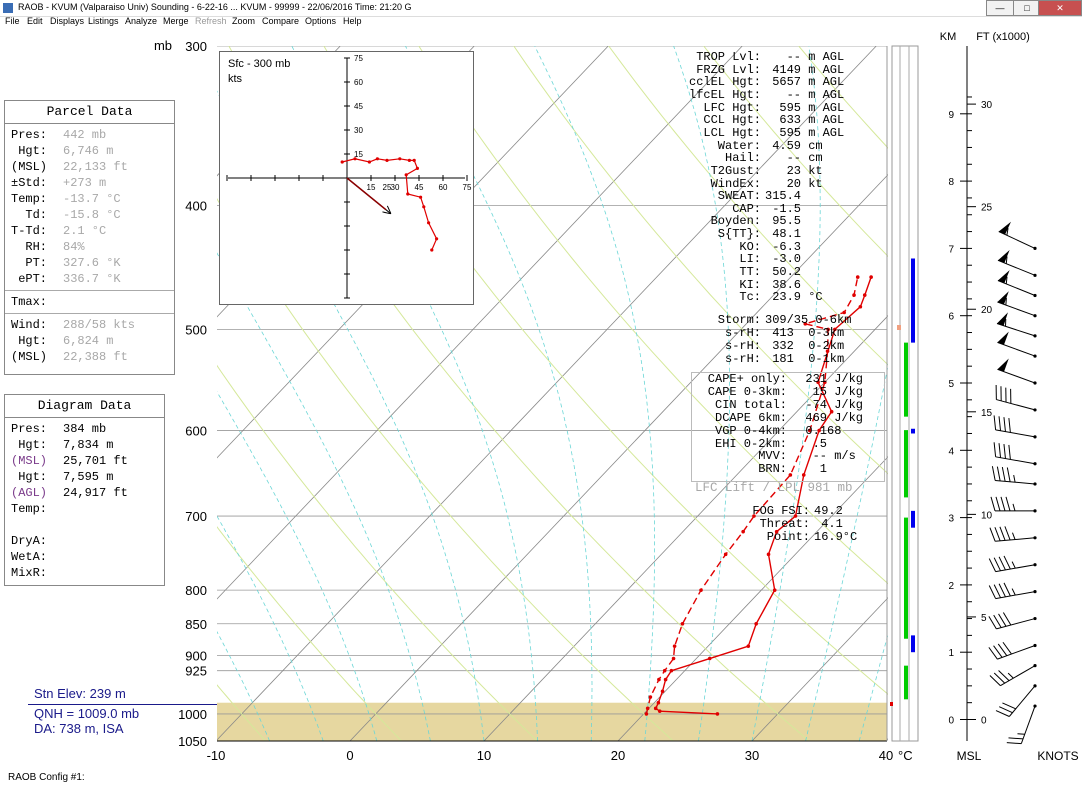 Image resolution: width=1082 pixels, height=791 pixels. What do you see at coordinates (103, 21) in the screenshot?
I see `menu-listings: Listings` at bounding box center [103, 21].